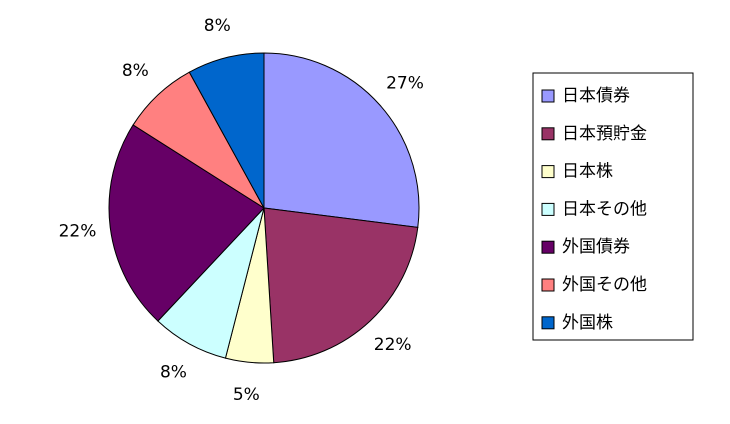  I want to click on legend-box, so click(613, 206).